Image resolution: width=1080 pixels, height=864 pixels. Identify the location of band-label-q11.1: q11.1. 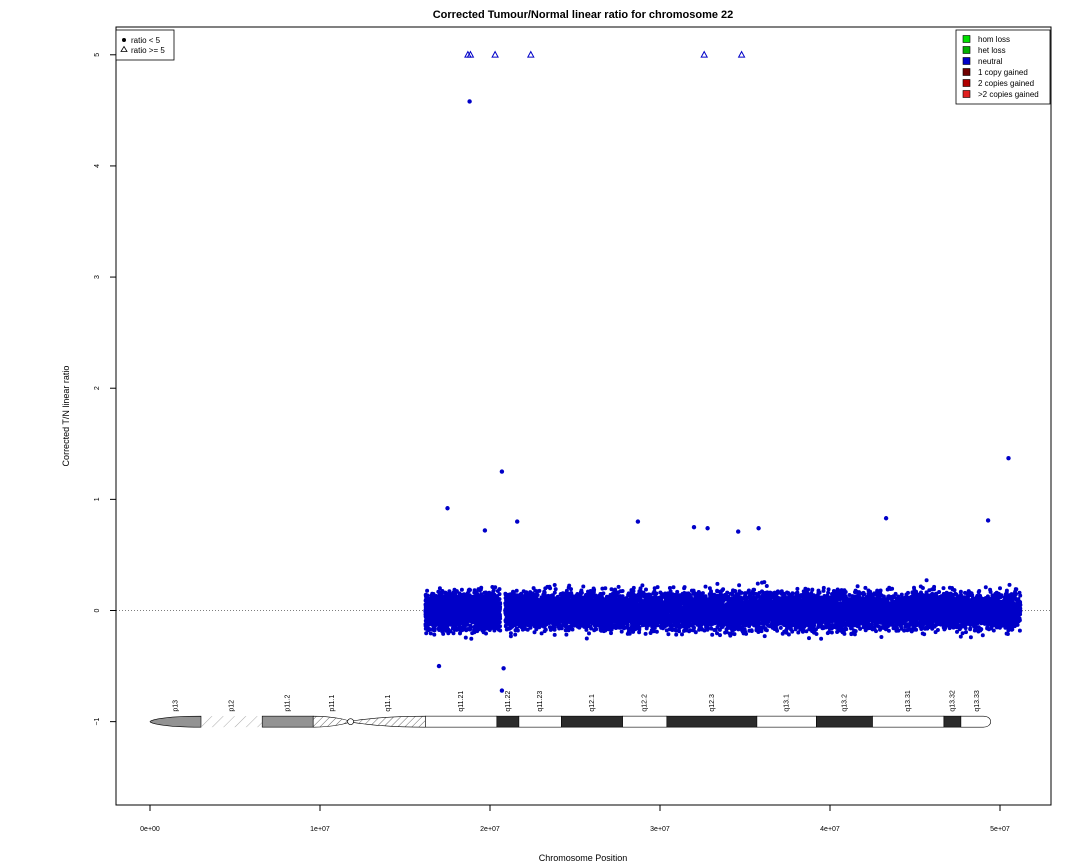
(388, 703).